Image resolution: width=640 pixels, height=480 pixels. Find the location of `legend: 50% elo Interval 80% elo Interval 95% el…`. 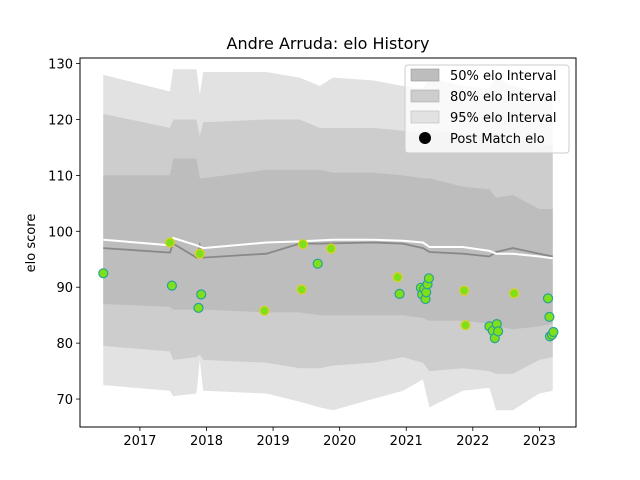

legend: 50% elo Interval 80% elo Interval 95% el… is located at coordinates (487, 109).